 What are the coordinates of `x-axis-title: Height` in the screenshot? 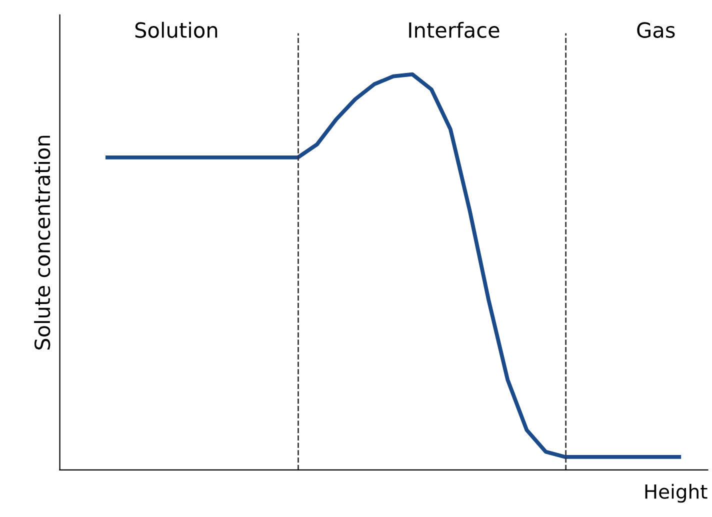 It's located at (676, 493).